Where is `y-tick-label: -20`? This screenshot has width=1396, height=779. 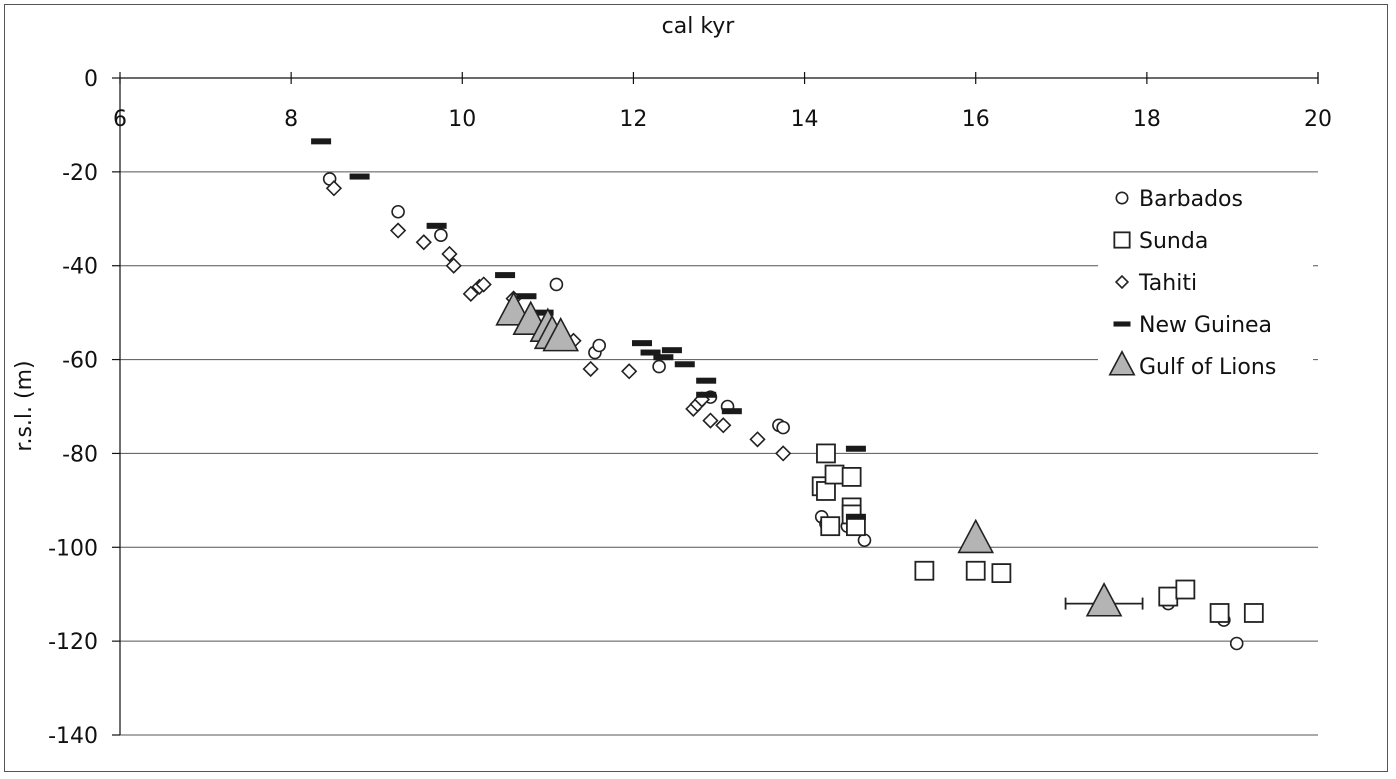 y-tick-label: -20 is located at coordinates (80, 173).